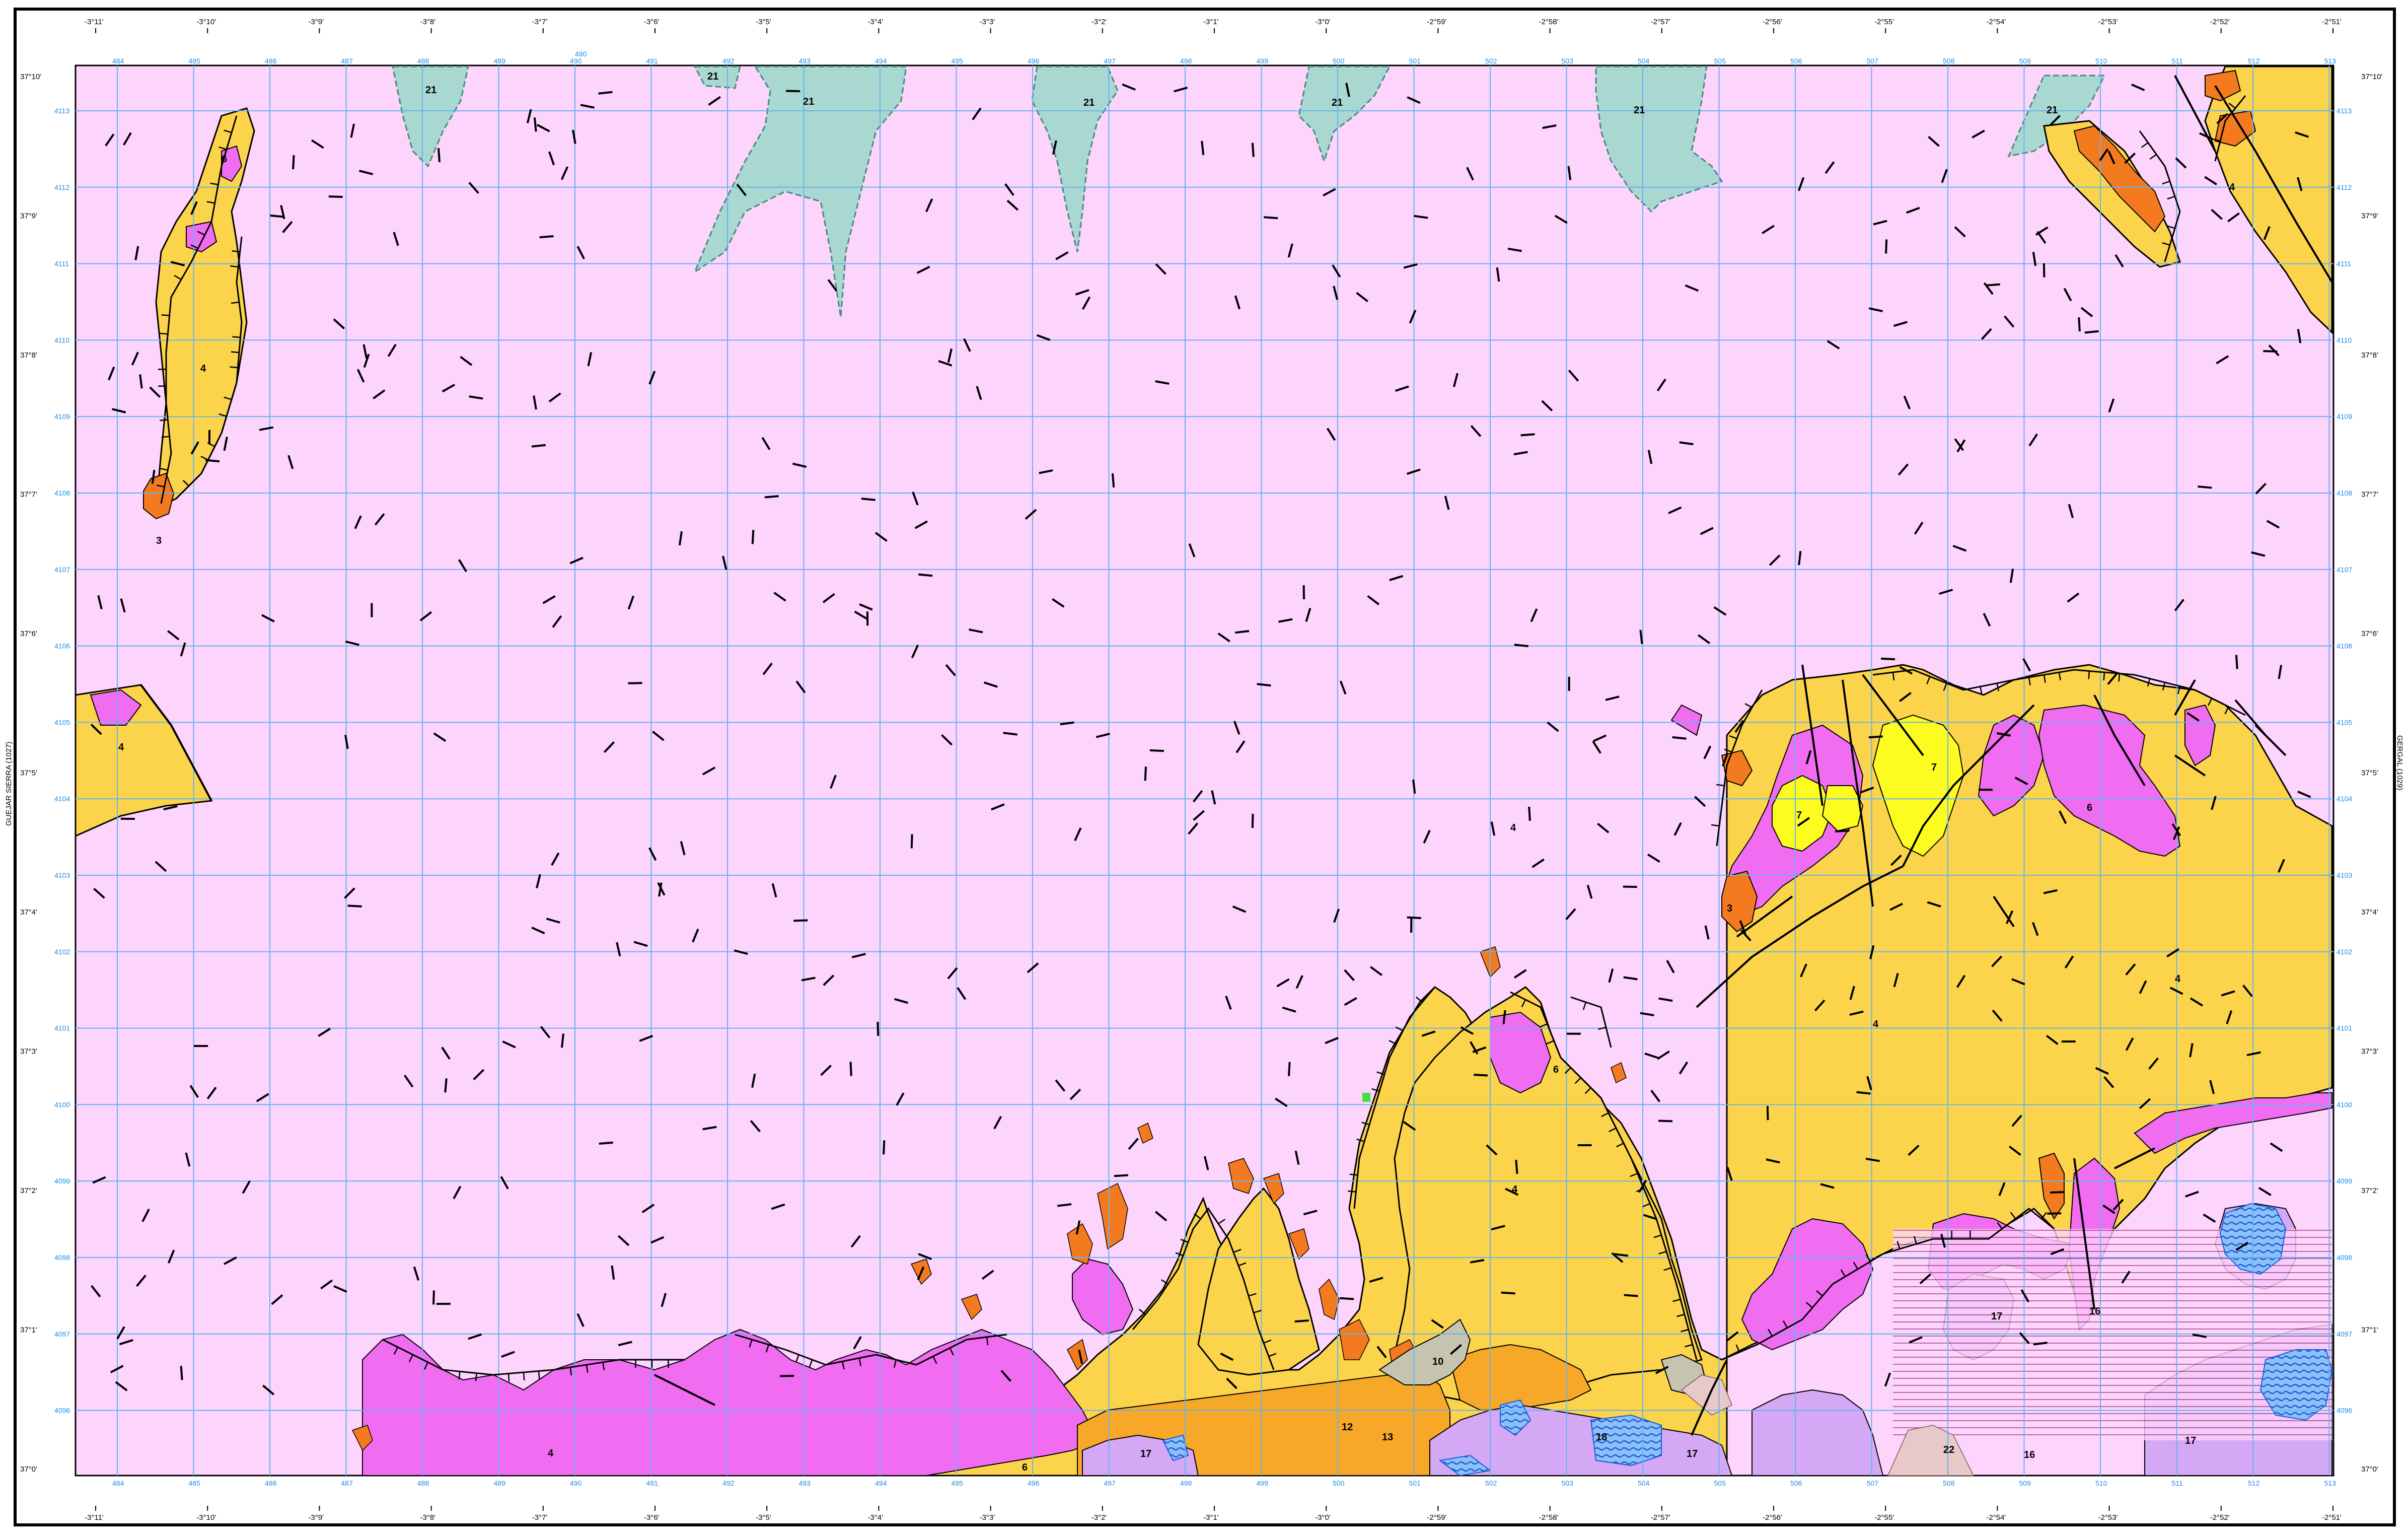 The height and width of the screenshot is (1537, 2408). I want to click on utm-x-label: 496, so click(1034, 1483).